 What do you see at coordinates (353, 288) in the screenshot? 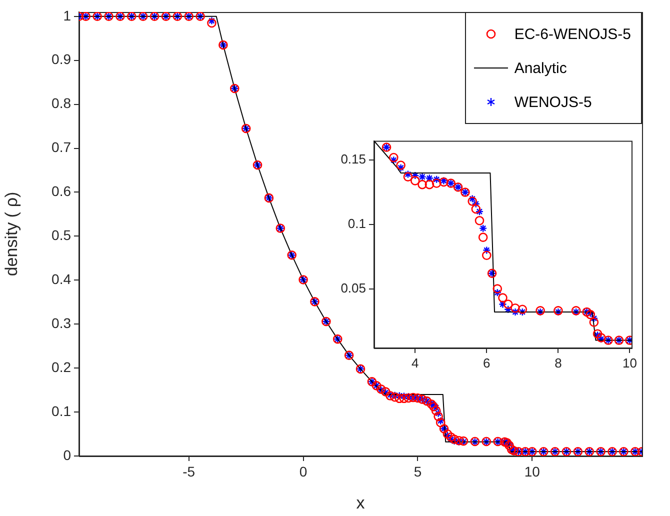
I see `y-tick-label: 0.05` at bounding box center [353, 288].